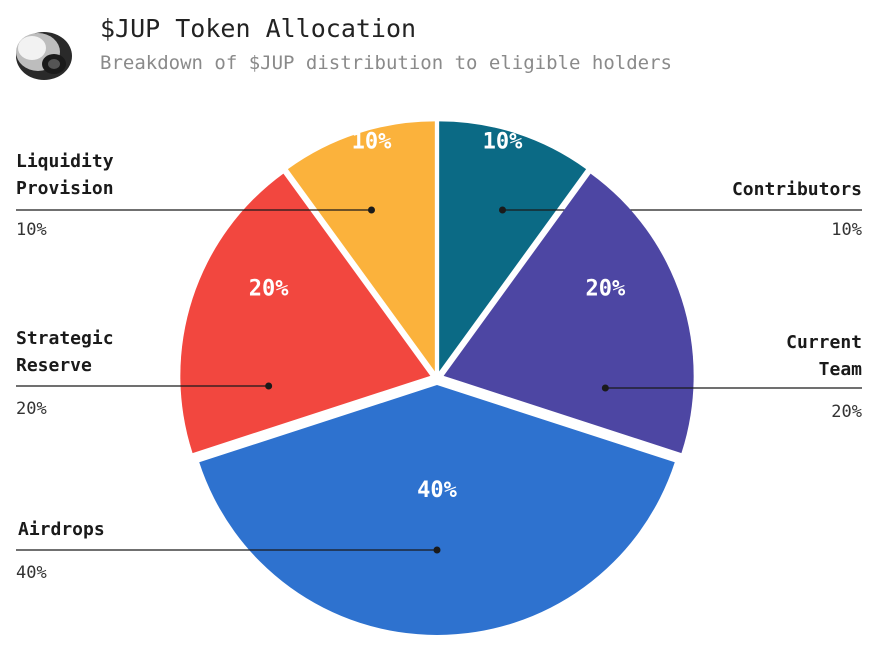 The width and height of the screenshot is (896, 648). What do you see at coordinates (796, 189) in the screenshot?
I see `legend-label-contributors: Contributors` at bounding box center [796, 189].